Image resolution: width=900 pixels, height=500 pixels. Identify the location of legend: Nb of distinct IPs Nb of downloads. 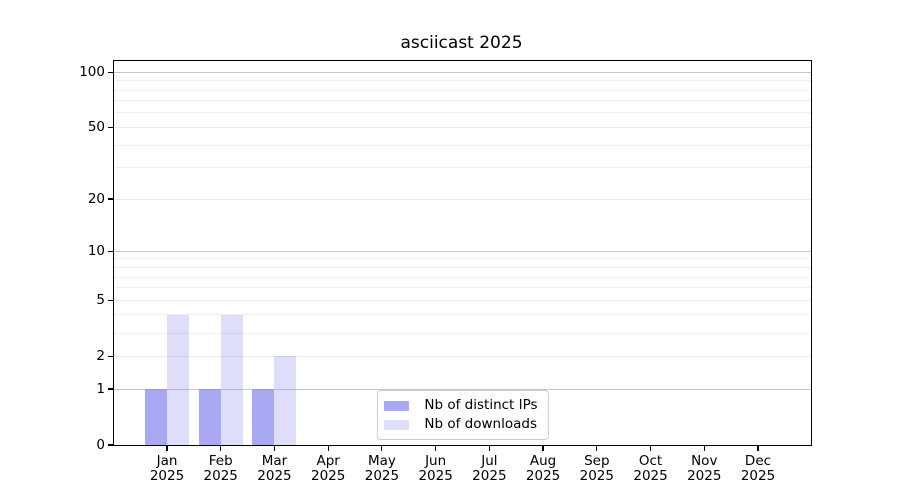
(462, 415).